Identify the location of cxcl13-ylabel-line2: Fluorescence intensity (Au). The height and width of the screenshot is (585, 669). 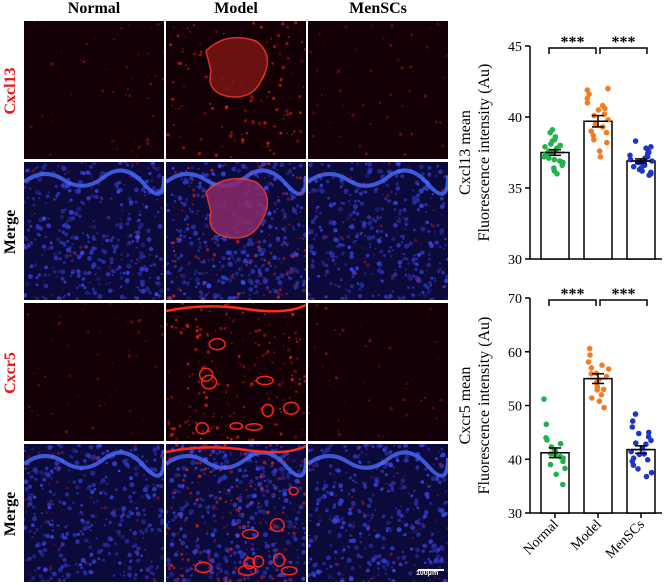
(484, 153).